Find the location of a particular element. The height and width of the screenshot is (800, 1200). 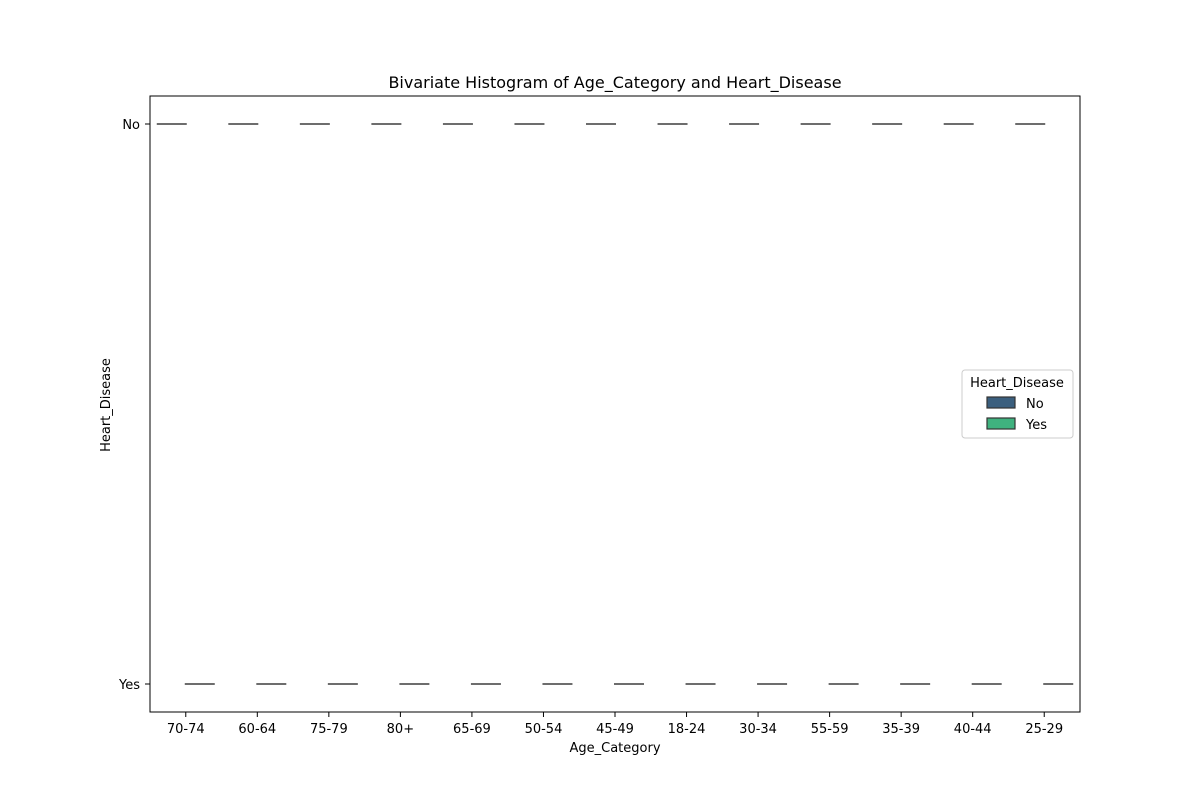

x-tick-label: 30-34 is located at coordinates (758, 729).